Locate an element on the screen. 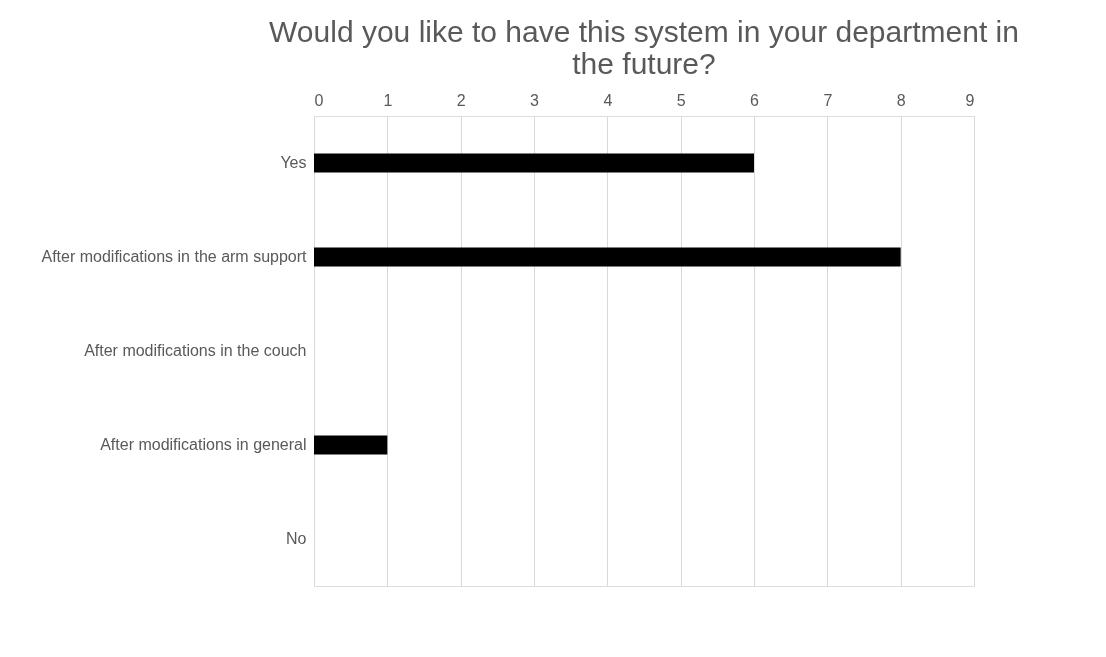 This screenshot has height=657, width=1106. y-tick-label: Yes is located at coordinates (293, 162).